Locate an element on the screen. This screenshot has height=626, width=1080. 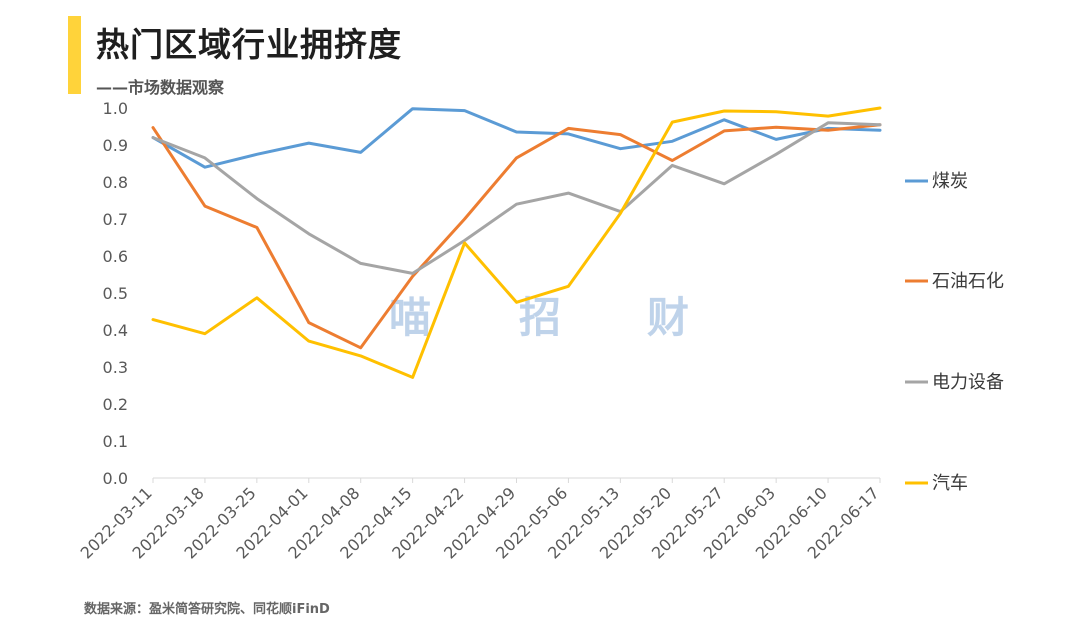
y-tick-label: 1.0 is located at coordinates (115, 108).